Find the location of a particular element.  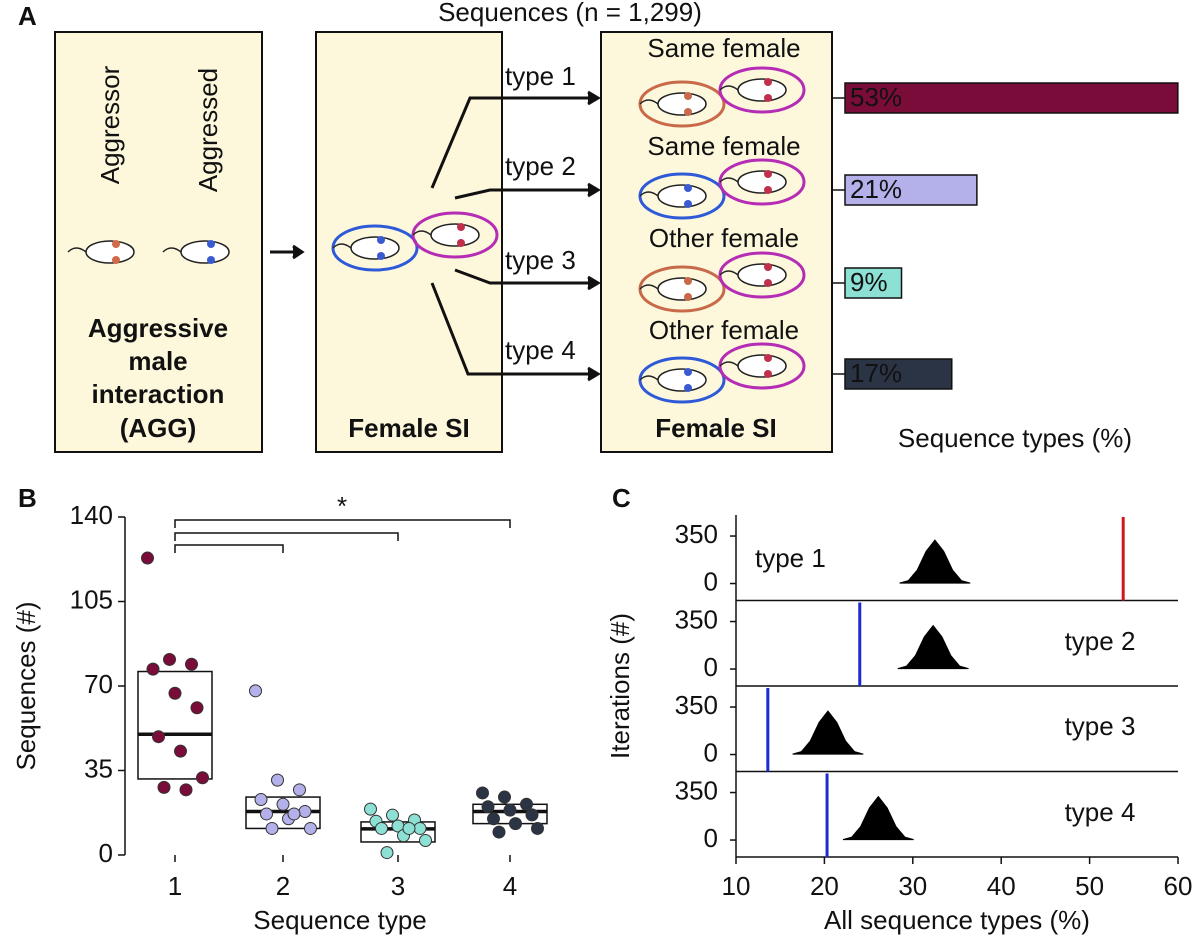

caption: Female SI is located at coordinates (408, 428).